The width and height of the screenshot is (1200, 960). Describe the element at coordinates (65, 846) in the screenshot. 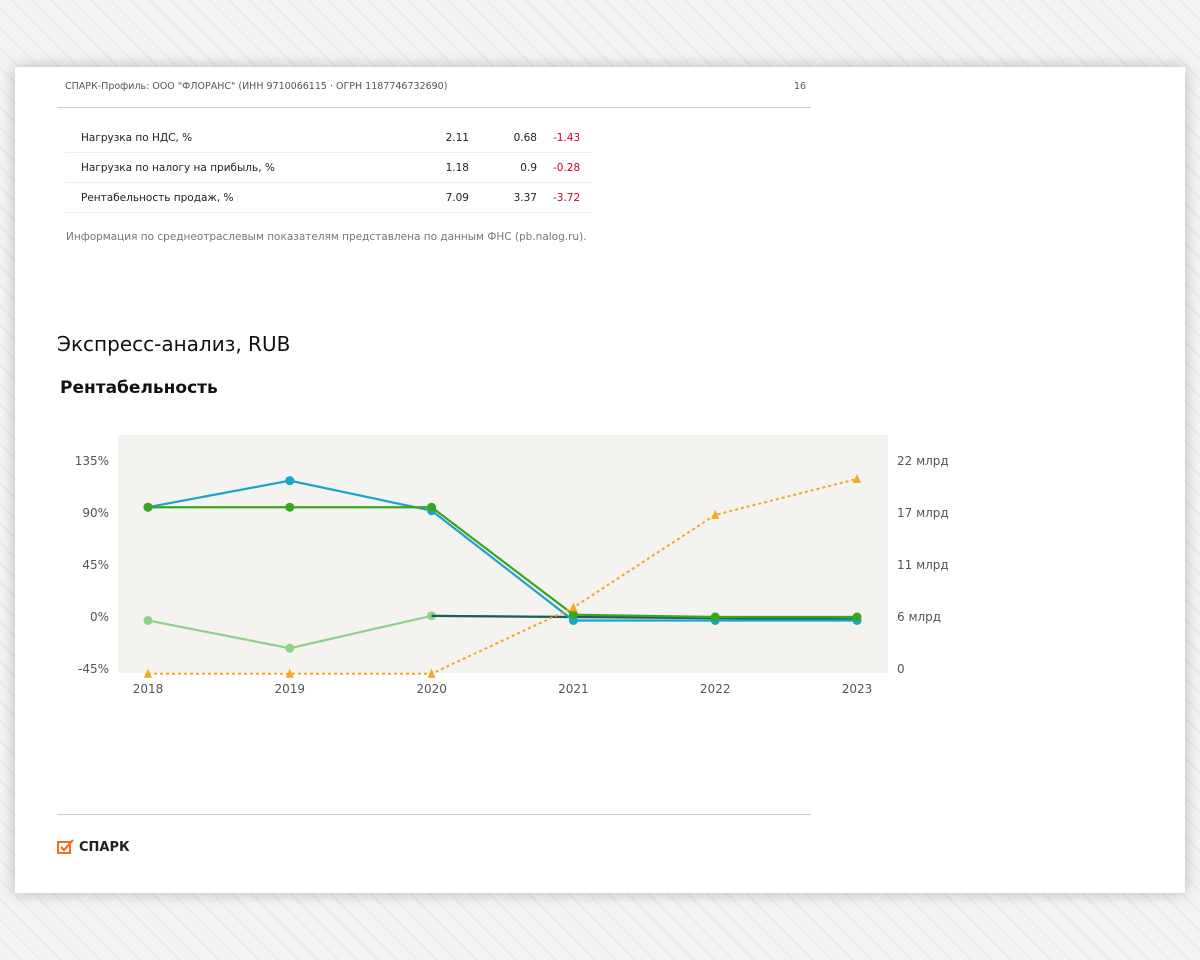

I see `logo-check-icon` at that location.